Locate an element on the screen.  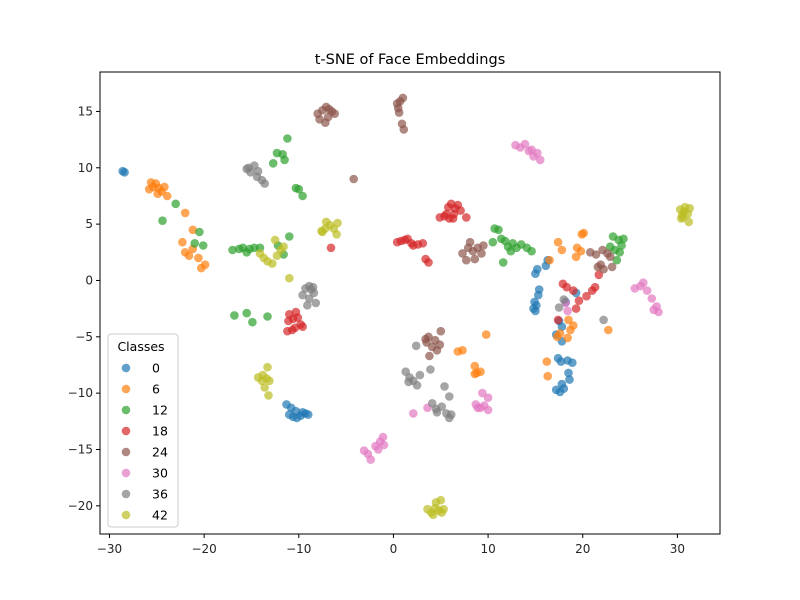
x-tick-label: −20 is located at coordinates (203, 549).